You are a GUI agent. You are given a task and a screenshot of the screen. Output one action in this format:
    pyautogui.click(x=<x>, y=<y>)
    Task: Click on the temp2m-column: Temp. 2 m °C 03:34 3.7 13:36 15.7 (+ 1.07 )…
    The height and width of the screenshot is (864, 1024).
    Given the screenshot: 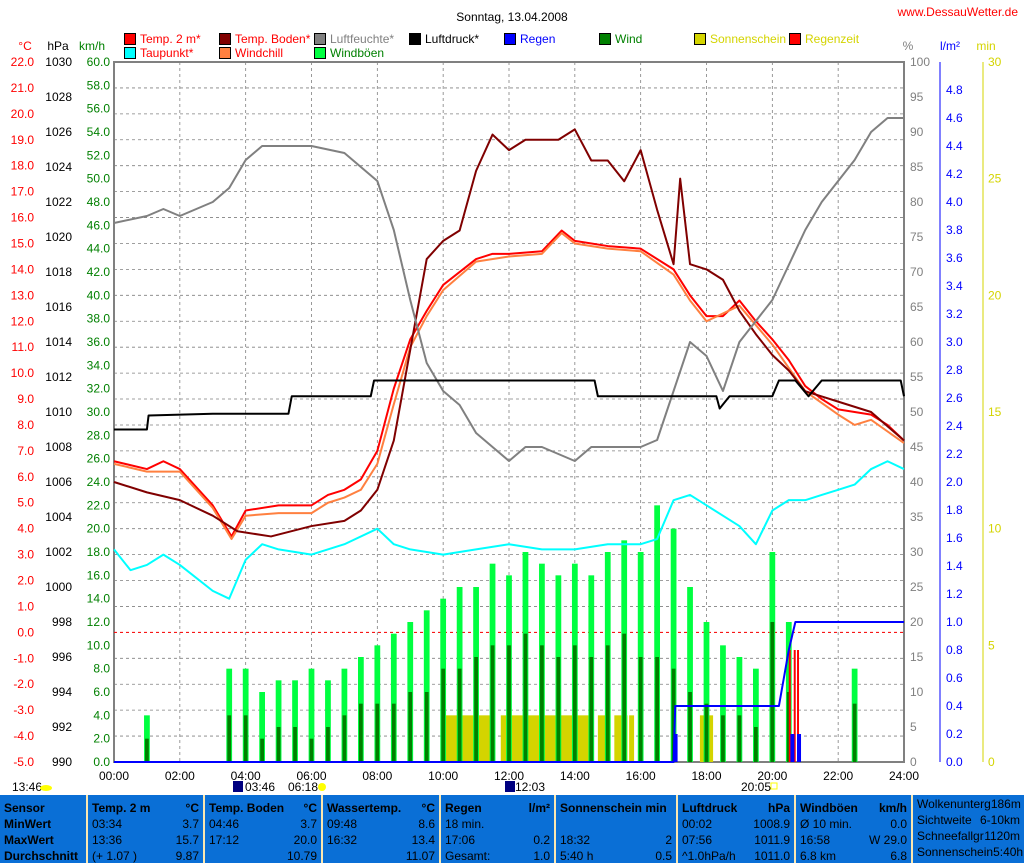 What is the action you would take?
    pyautogui.click(x=145, y=829)
    